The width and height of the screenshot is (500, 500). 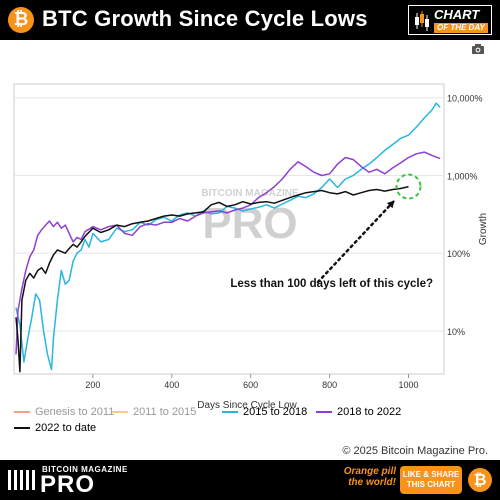 I want to click on legend-label: 2022 to date, so click(x=66, y=428).